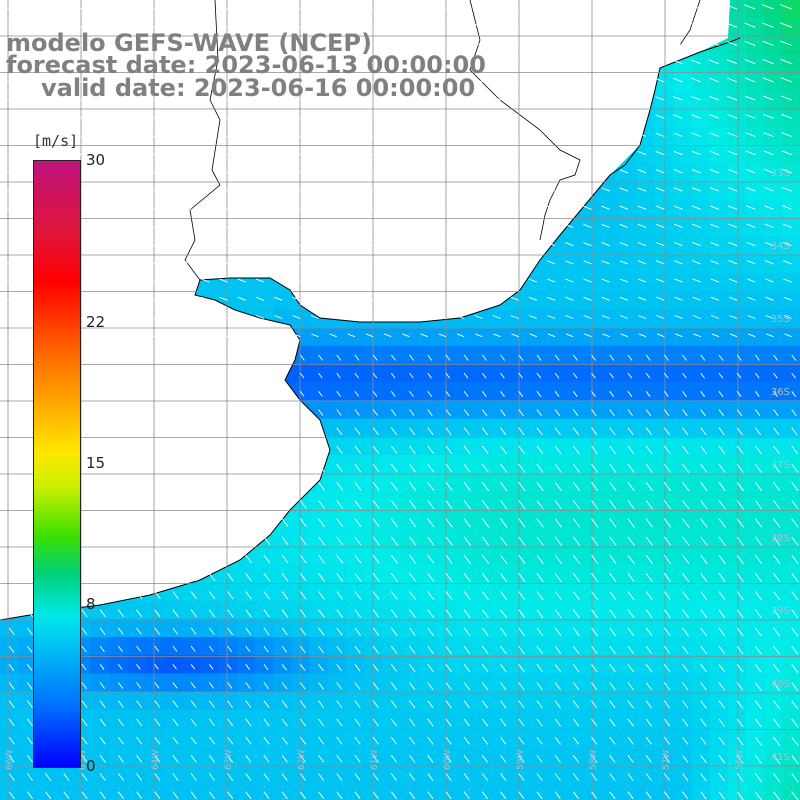  What do you see at coordinates (258, 88) in the screenshot?
I see `valid-date: valid date: 2023-06-16 00:00:00` at bounding box center [258, 88].